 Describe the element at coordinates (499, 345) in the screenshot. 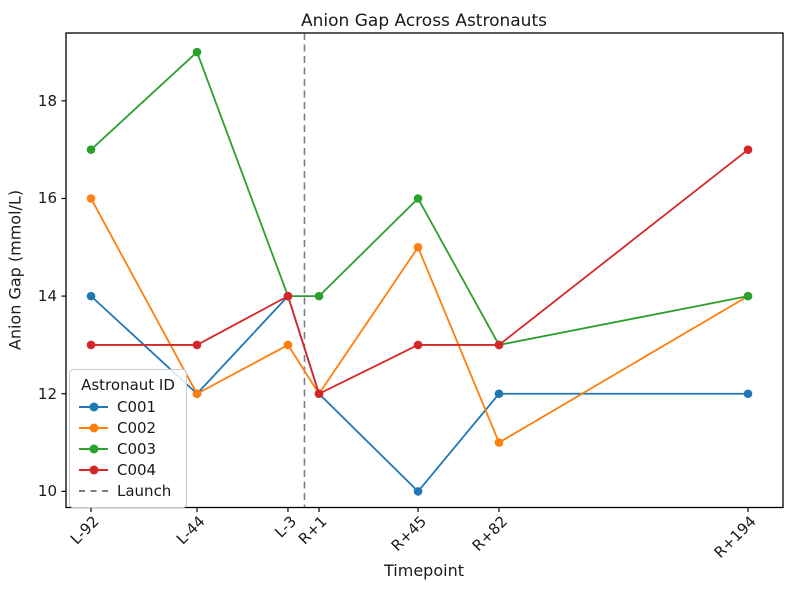

I see `marker-c004-r+82` at that location.